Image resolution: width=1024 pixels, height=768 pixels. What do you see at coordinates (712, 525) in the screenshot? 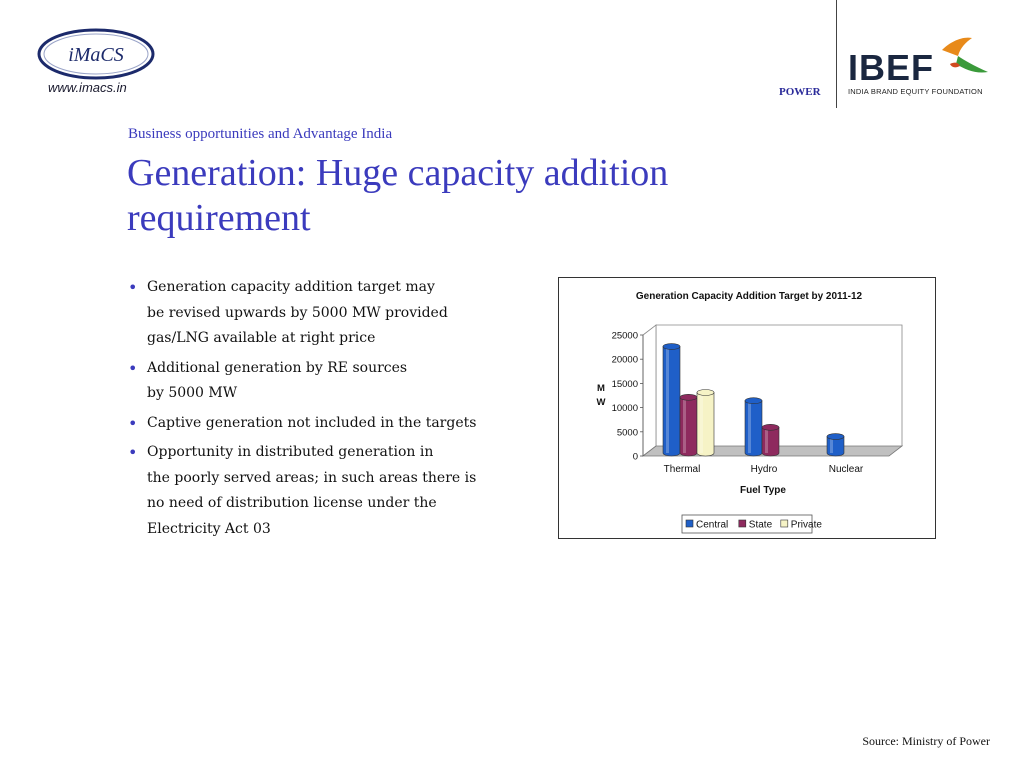
I see `legend-entry: Central` at bounding box center [712, 525].